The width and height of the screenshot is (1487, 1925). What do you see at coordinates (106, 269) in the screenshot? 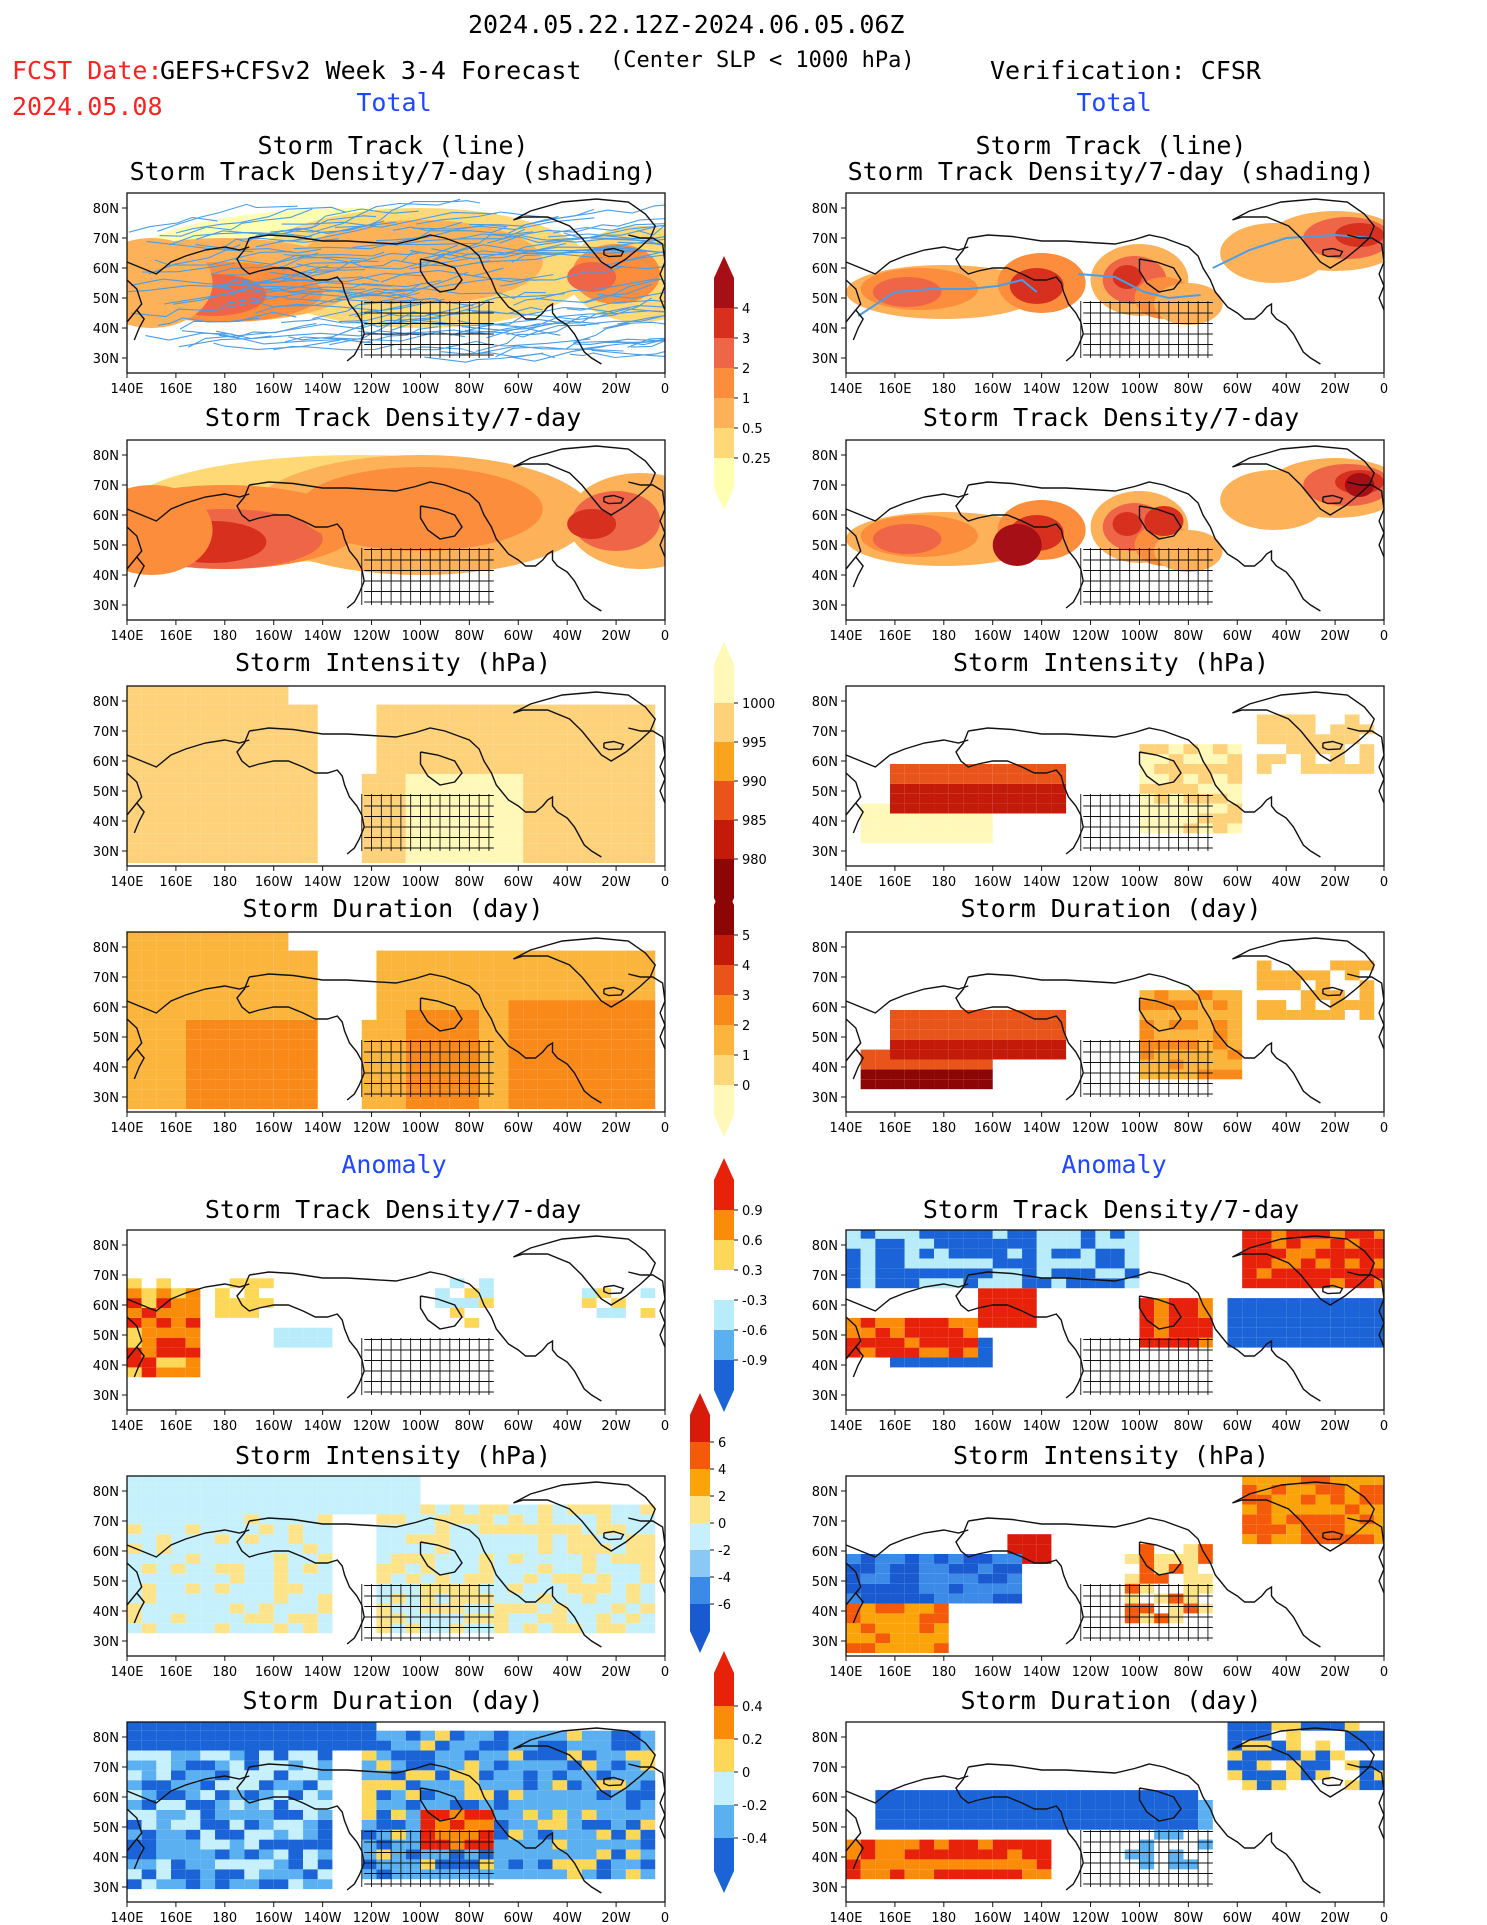
I see `lat-tick-label: 60N` at bounding box center [106, 269].